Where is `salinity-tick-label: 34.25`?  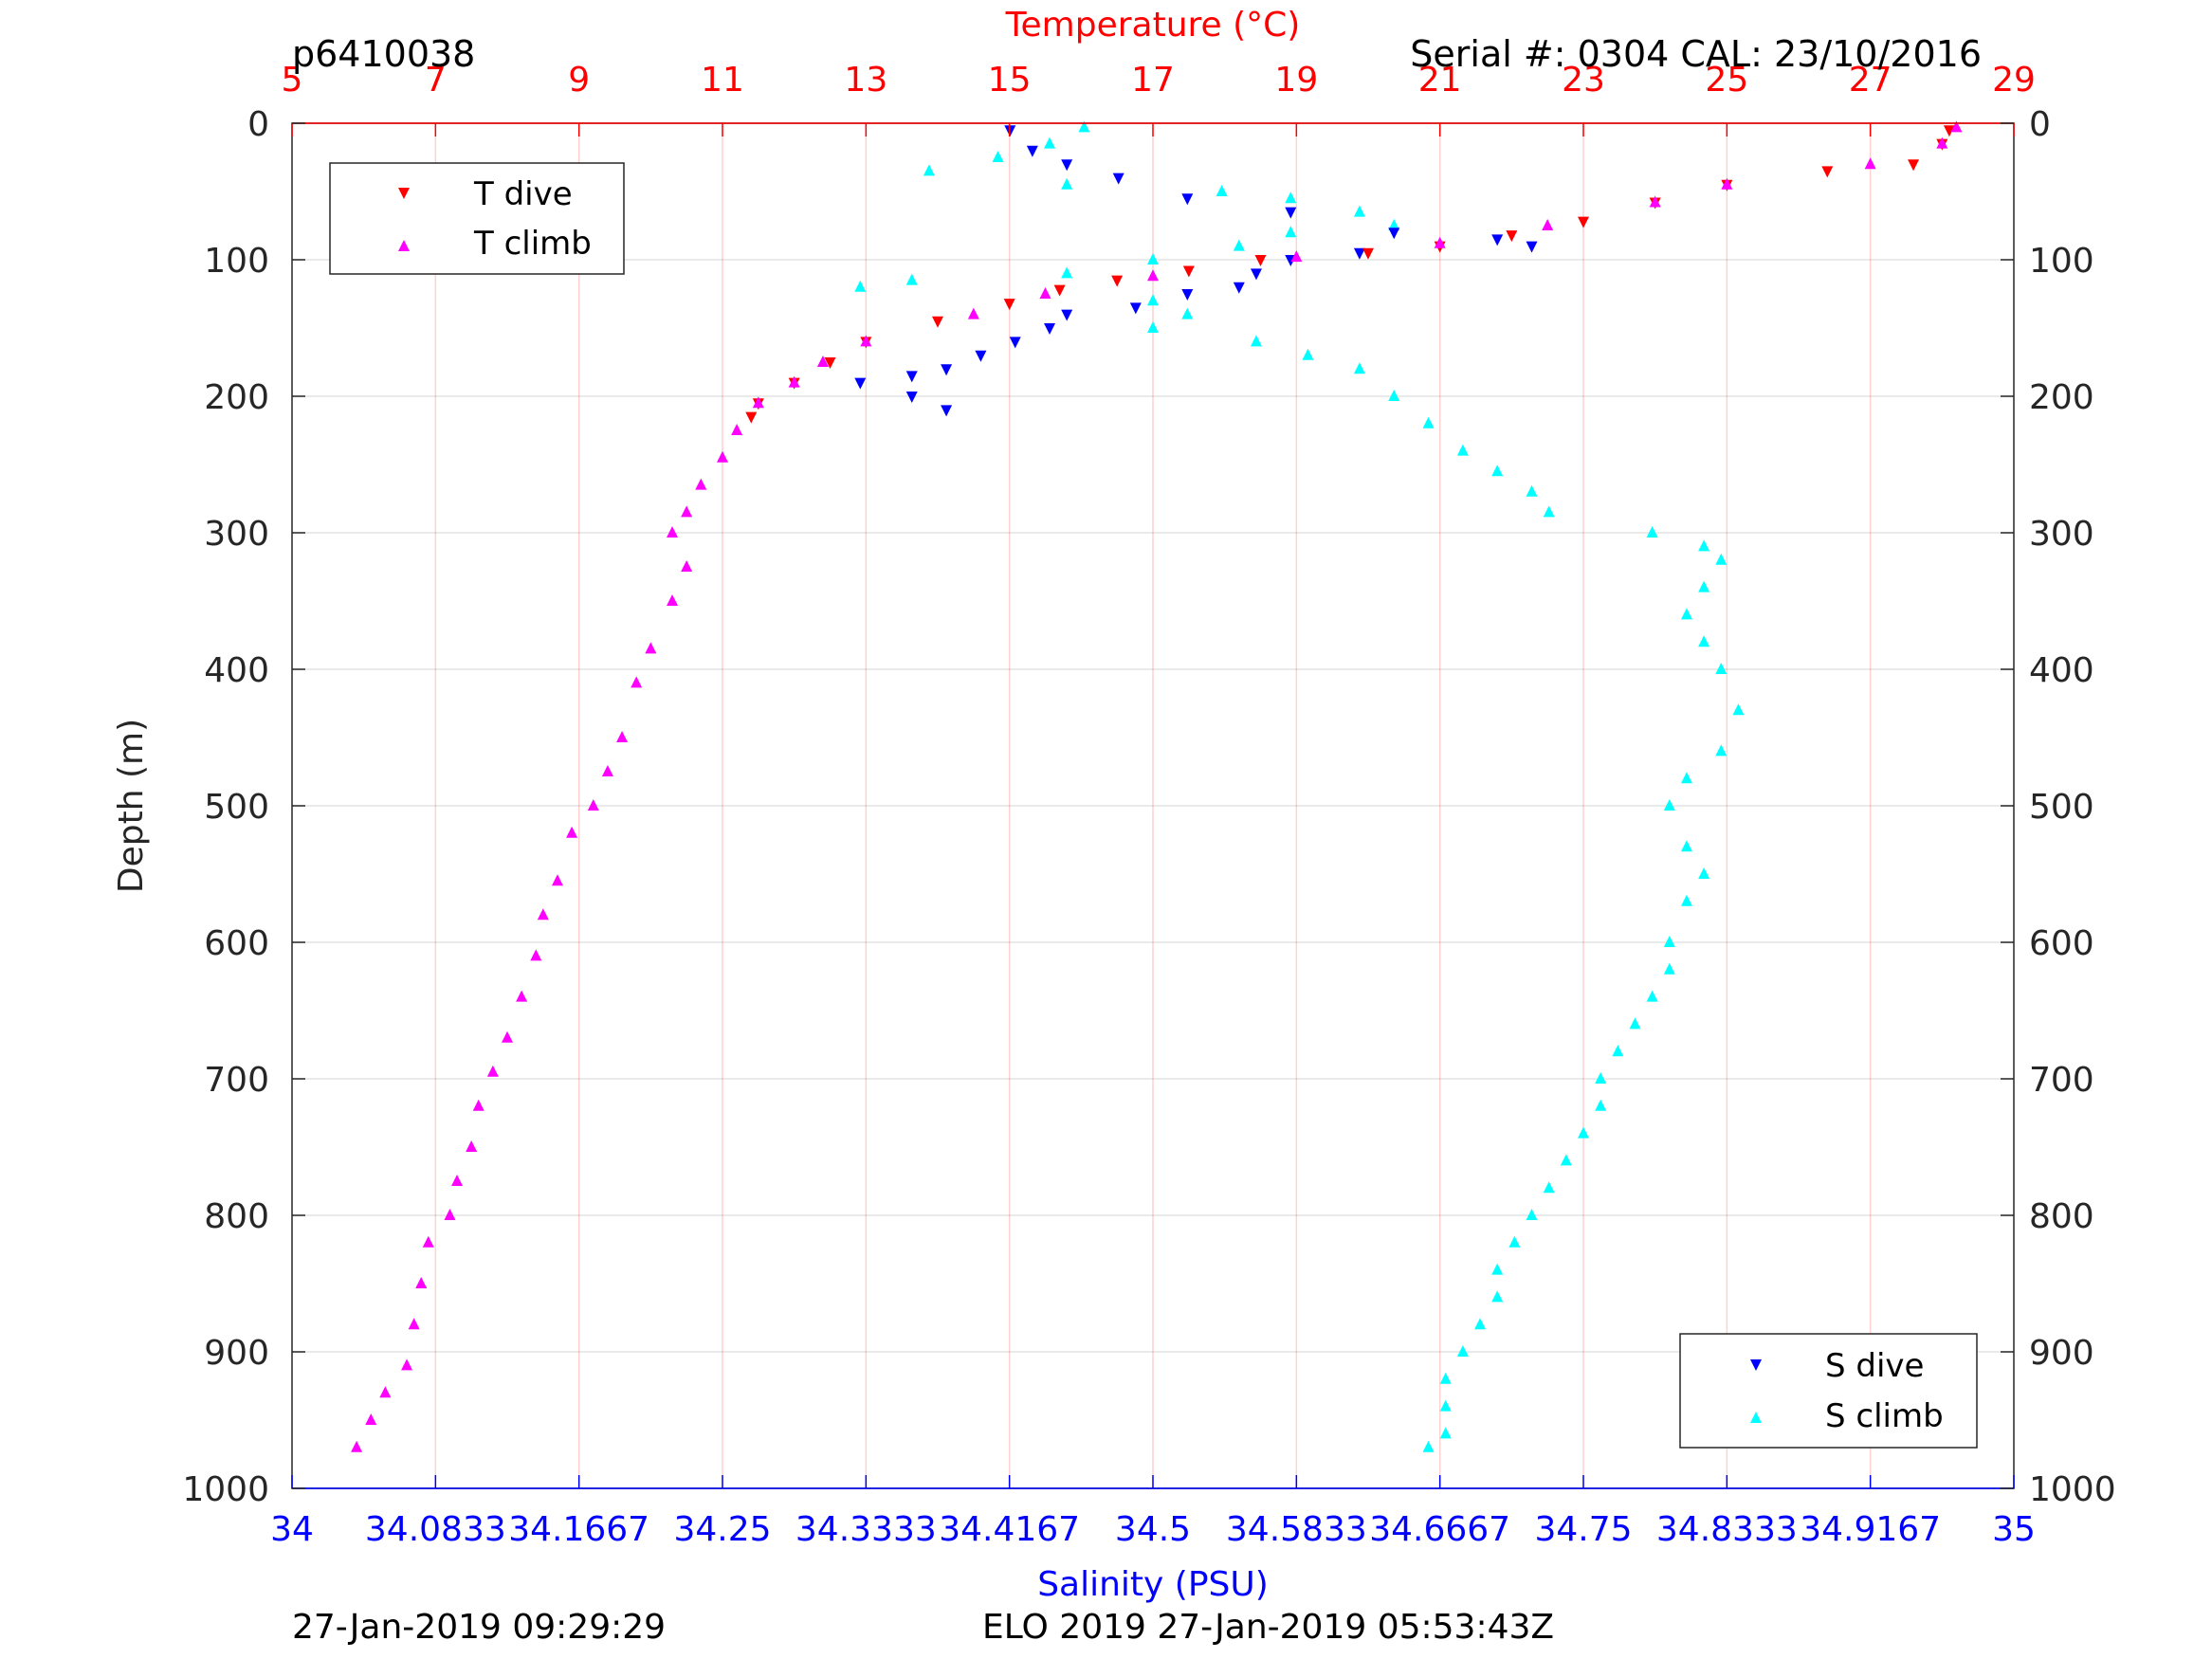 salinity-tick-label: 34.25 is located at coordinates (722, 1529).